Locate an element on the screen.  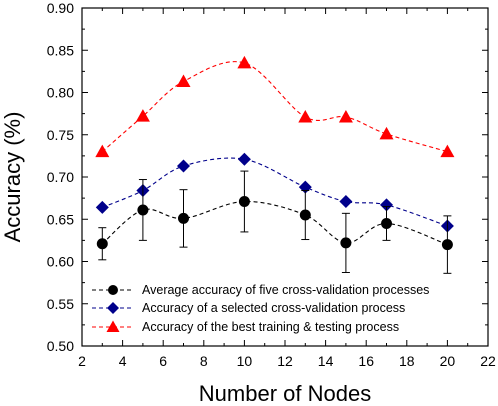
y-tick-label: 0.85 is located at coordinates (60, 50).